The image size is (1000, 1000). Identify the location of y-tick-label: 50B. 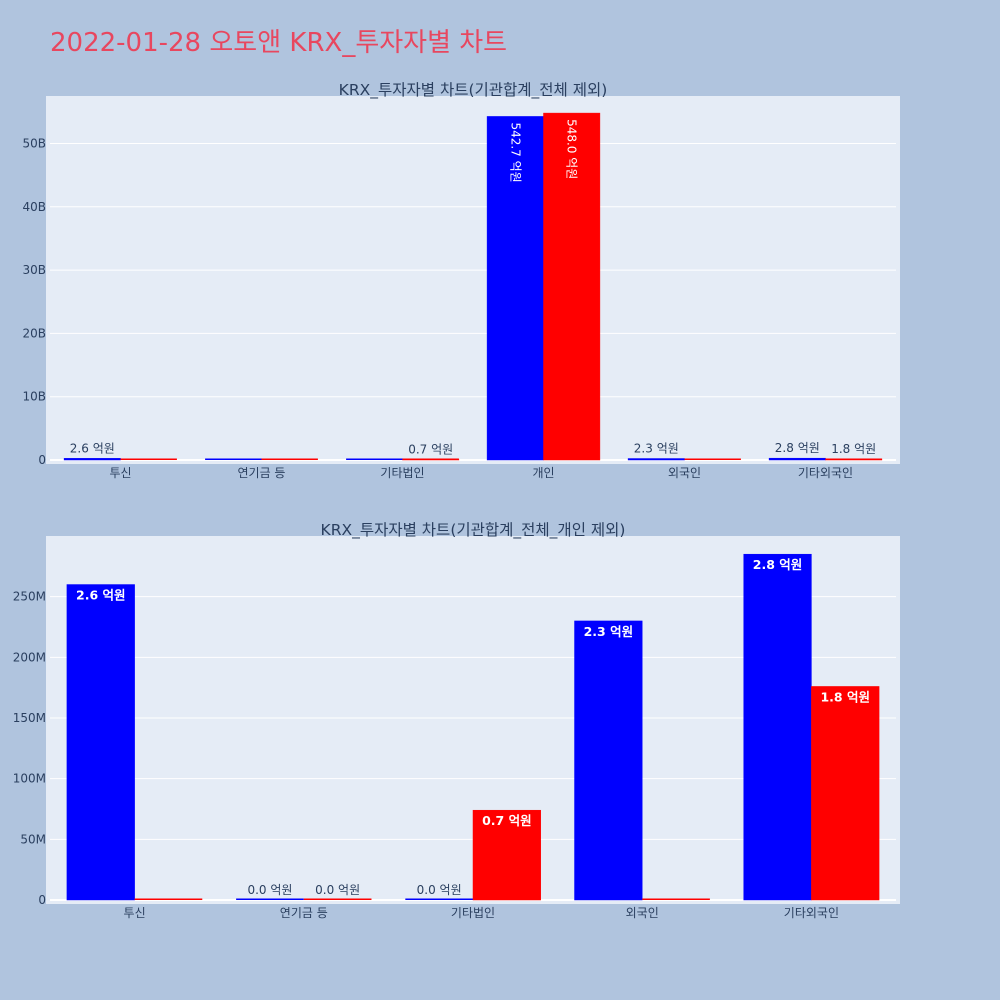
(34, 143).